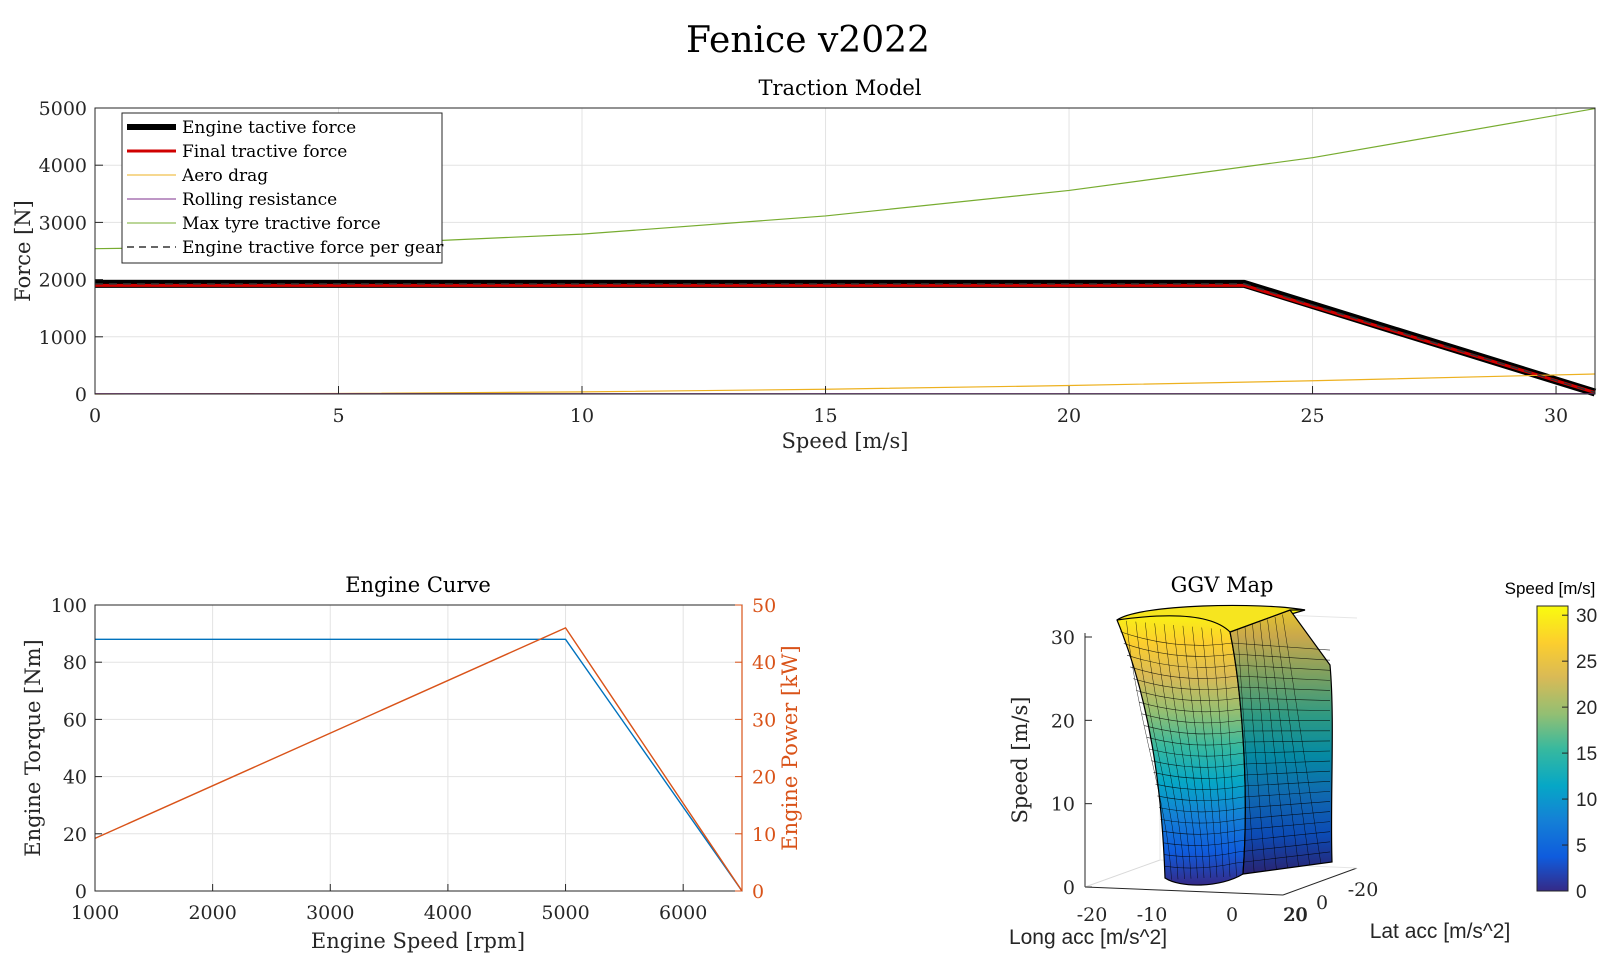 This screenshot has width=1616, height=961. Describe the element at coordinates (839, 88) in the screenshot. I see `traction-title: Traction Model` at that location.